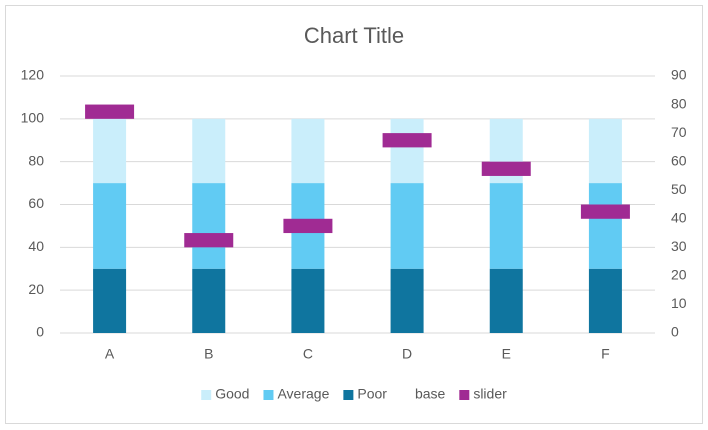 The width and height of the screenshot is (708, 430). I want to click on y2-tick-label: 40, so click(679, 217).